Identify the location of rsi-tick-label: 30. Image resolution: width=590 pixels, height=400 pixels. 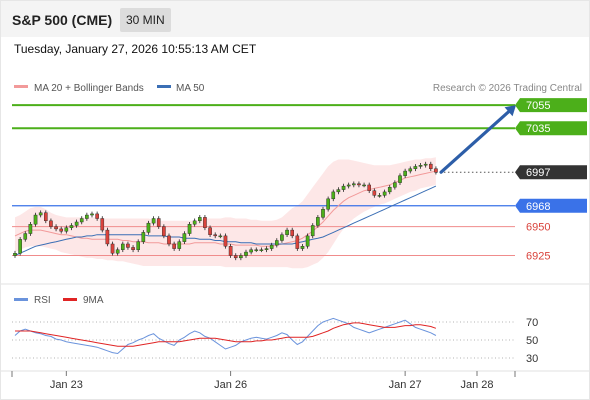
(532, 359).